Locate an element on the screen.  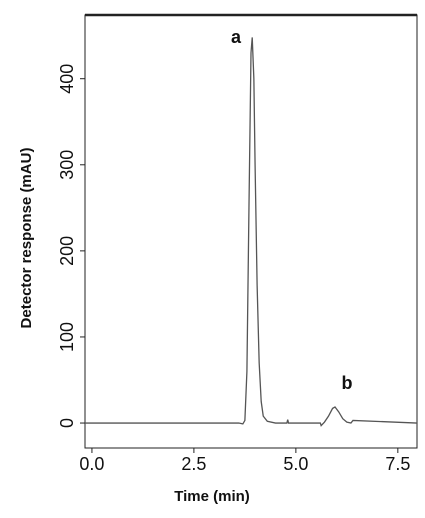
y-tick-label: 200 is located at coordinates (67, 251).